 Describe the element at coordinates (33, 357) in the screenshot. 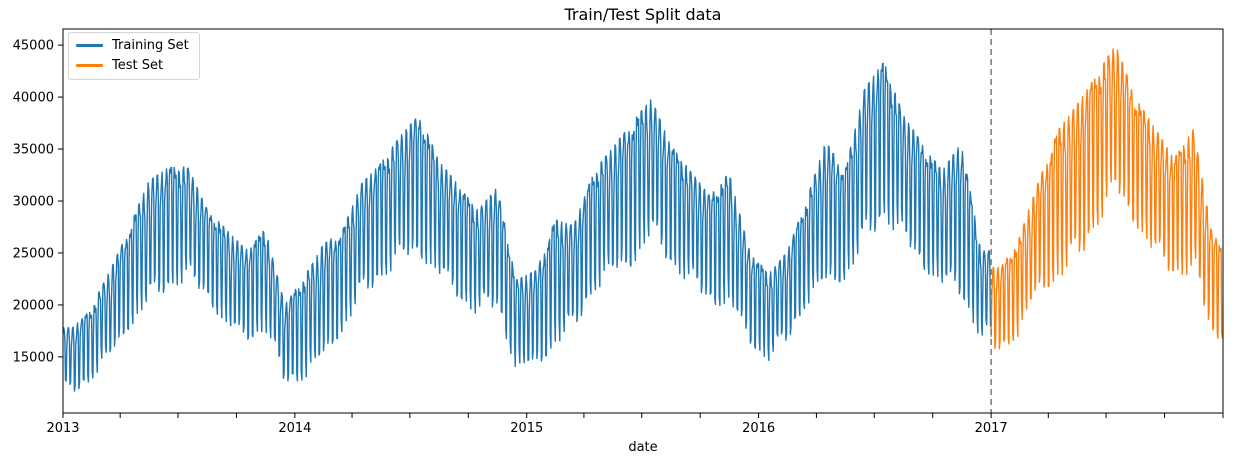

I see `y-tick-label: 15000` at that location.